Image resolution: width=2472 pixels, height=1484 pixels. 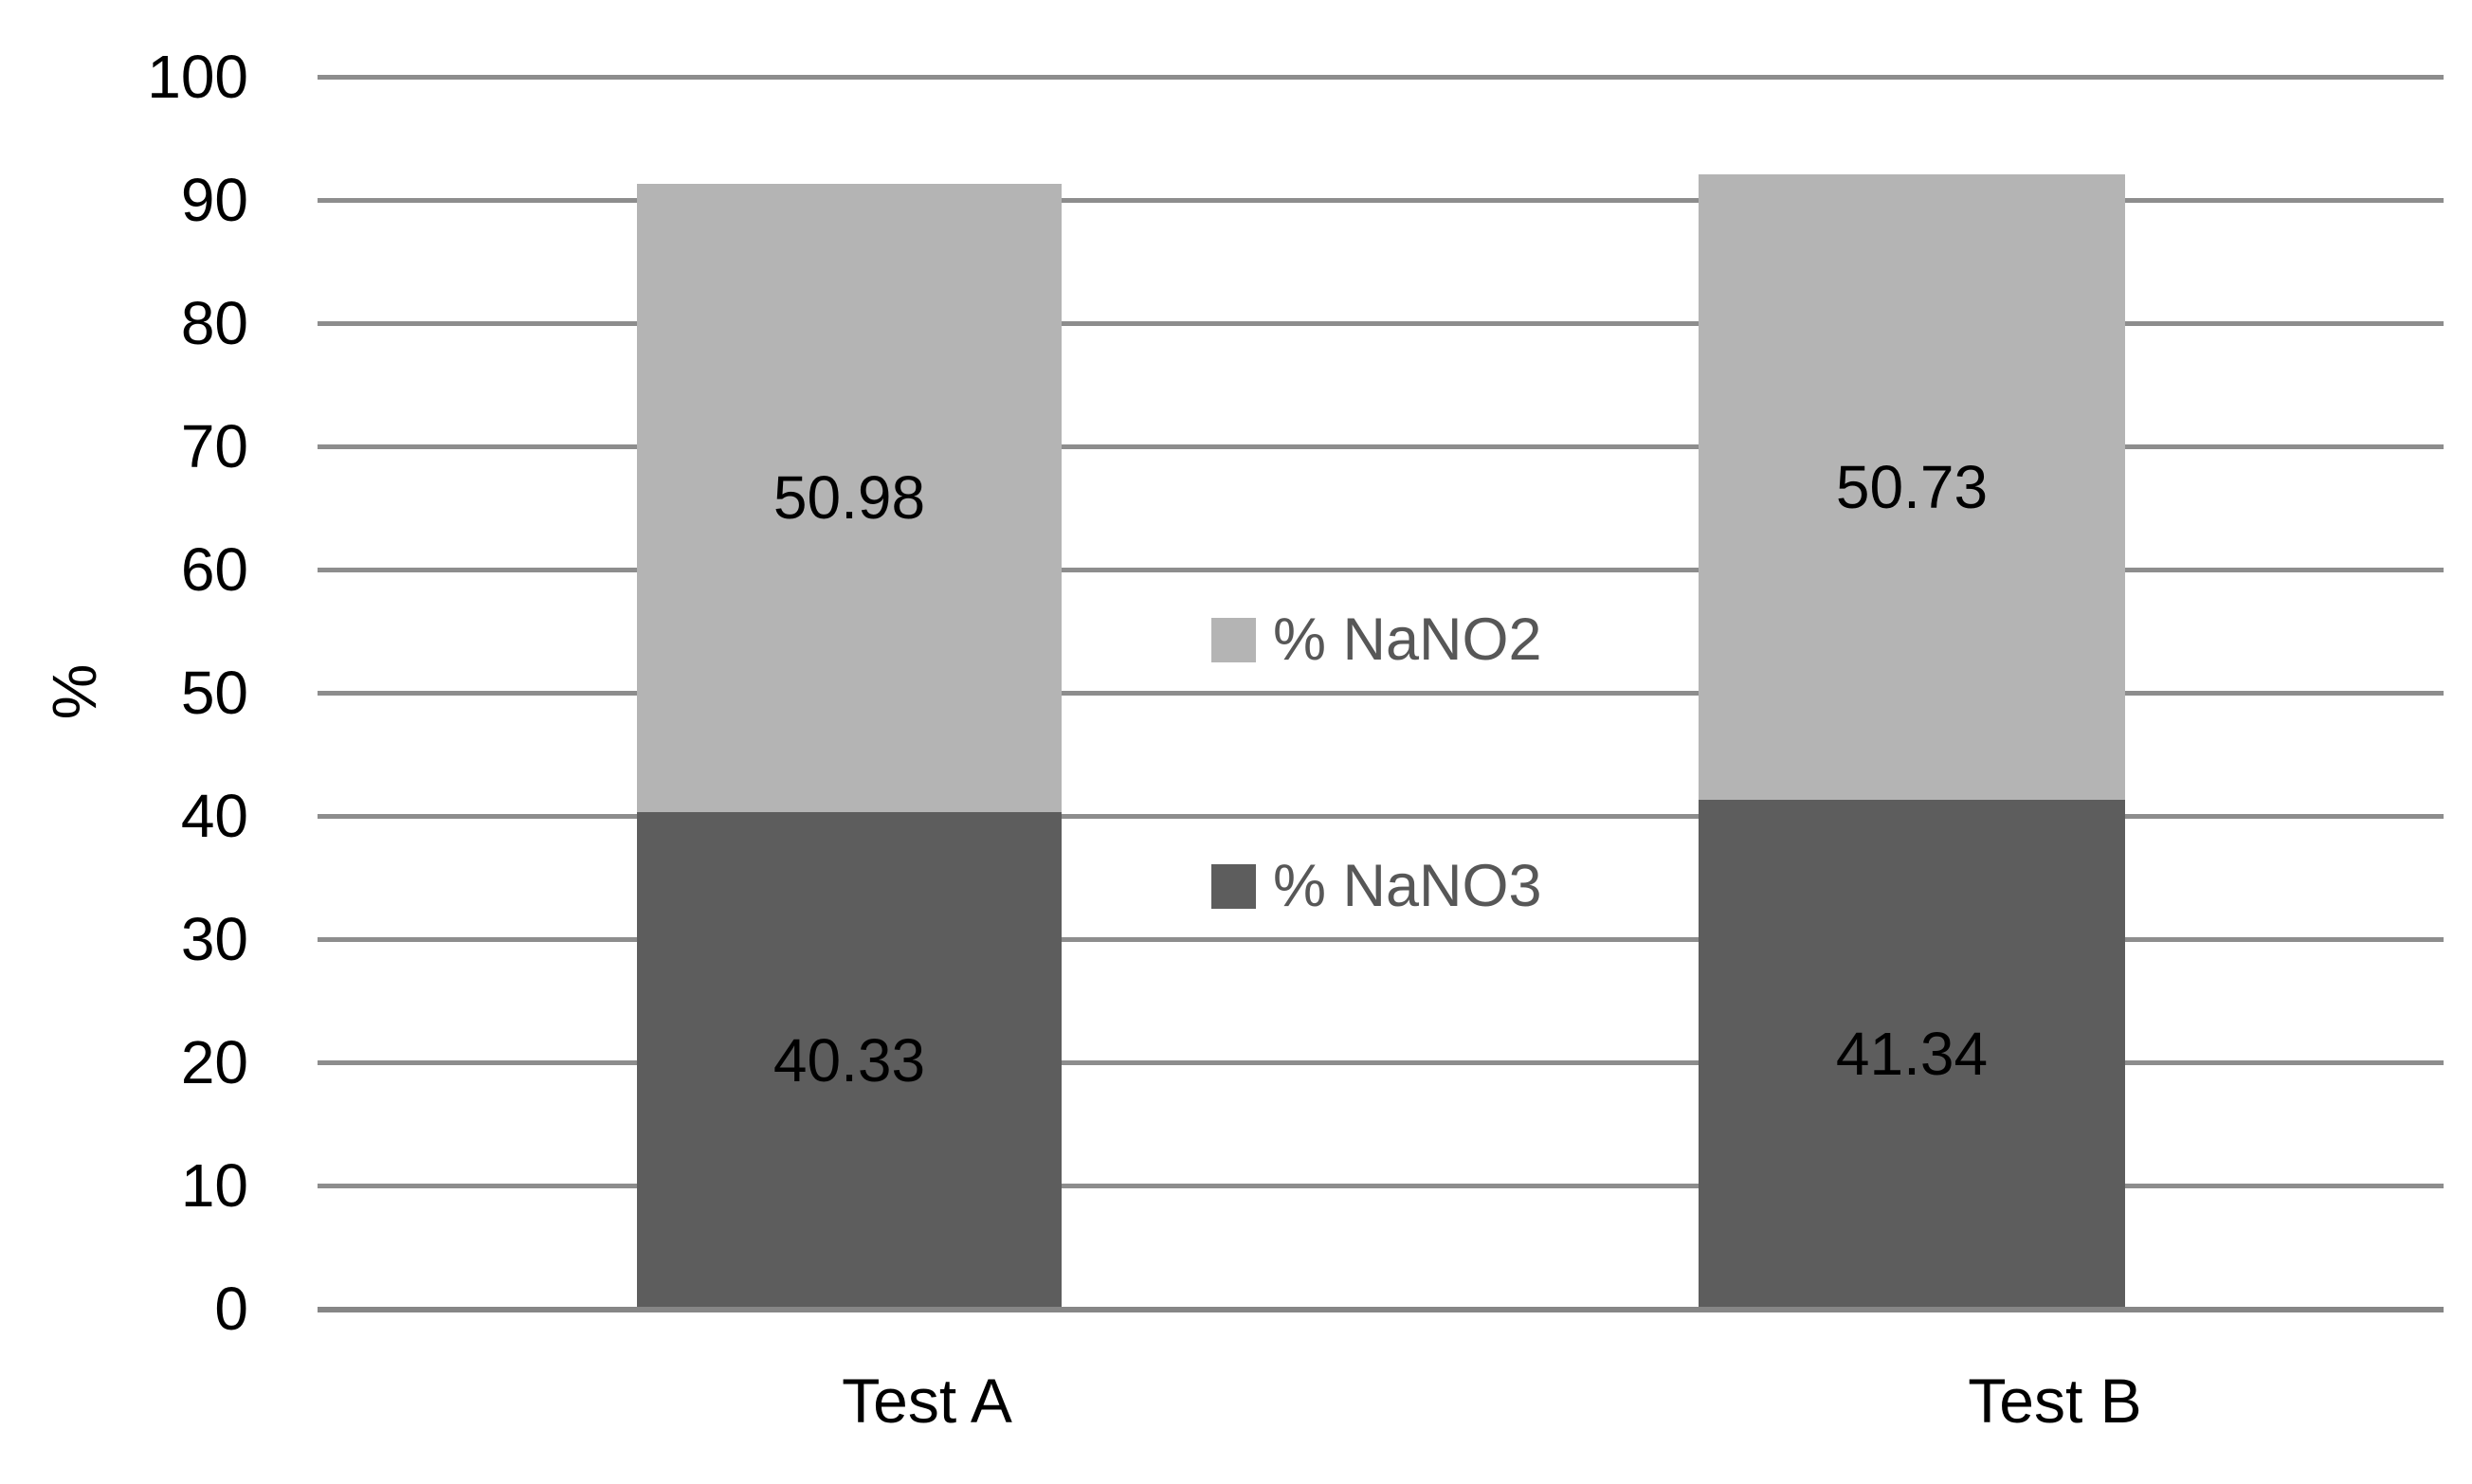 What do you see at coordinates (1233, 886) in the screenshot?
I see `legend-swatch-nano3-icon` at bounding box center [1233, 886].